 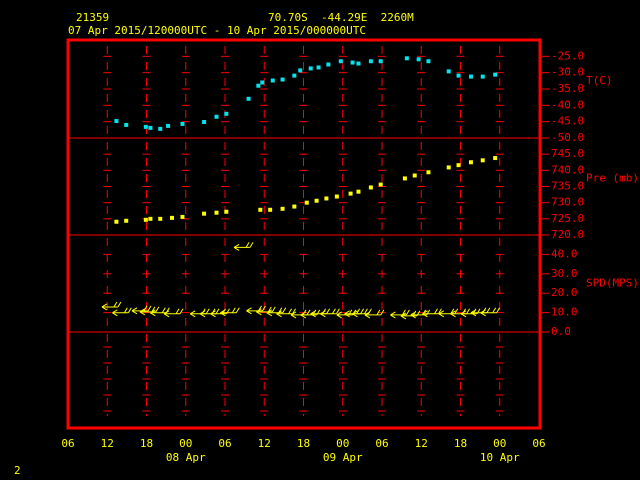 What do you see at coordinates (567, 88) in the screenshot?
I see `y-tick-label: -35.0` at bounding box center [567, 88].